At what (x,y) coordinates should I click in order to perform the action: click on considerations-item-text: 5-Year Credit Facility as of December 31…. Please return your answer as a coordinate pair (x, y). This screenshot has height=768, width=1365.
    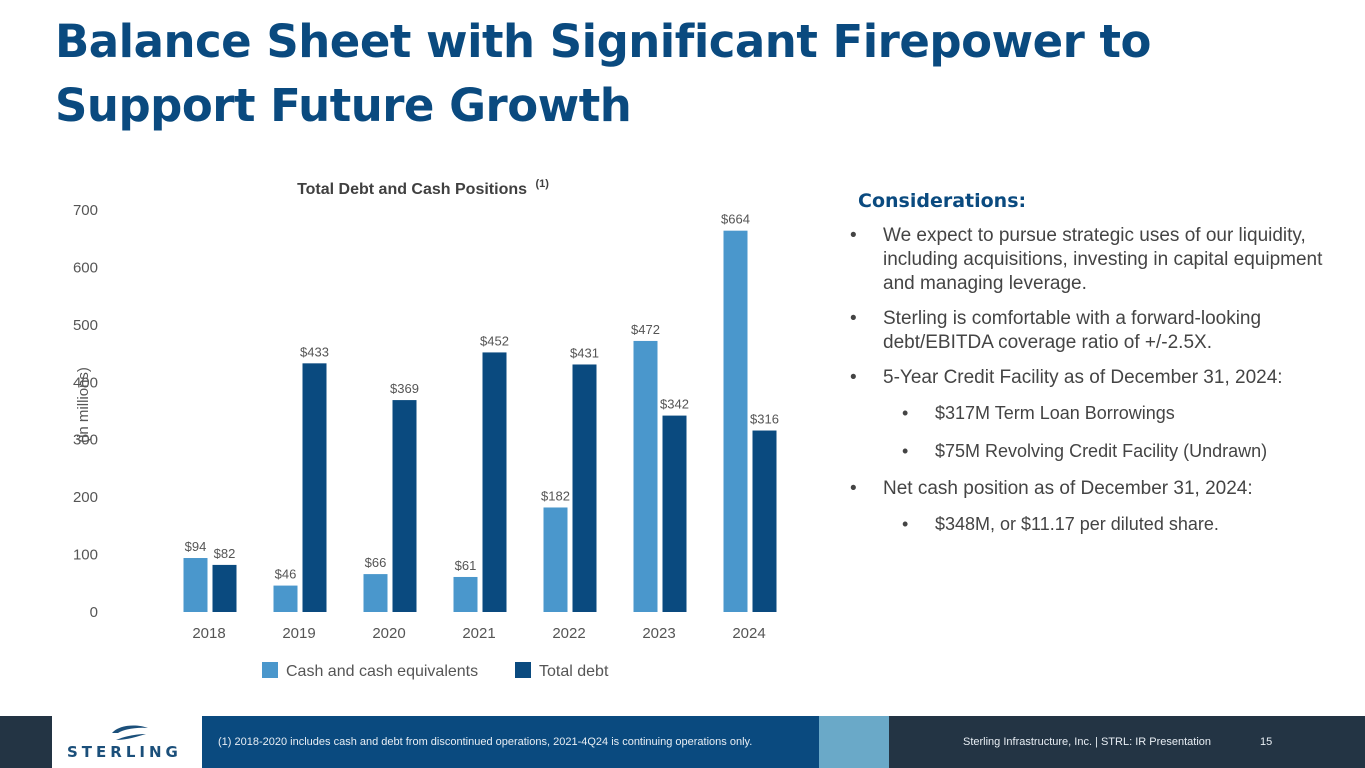
    Looking at the image, I should click on (1083, 377).